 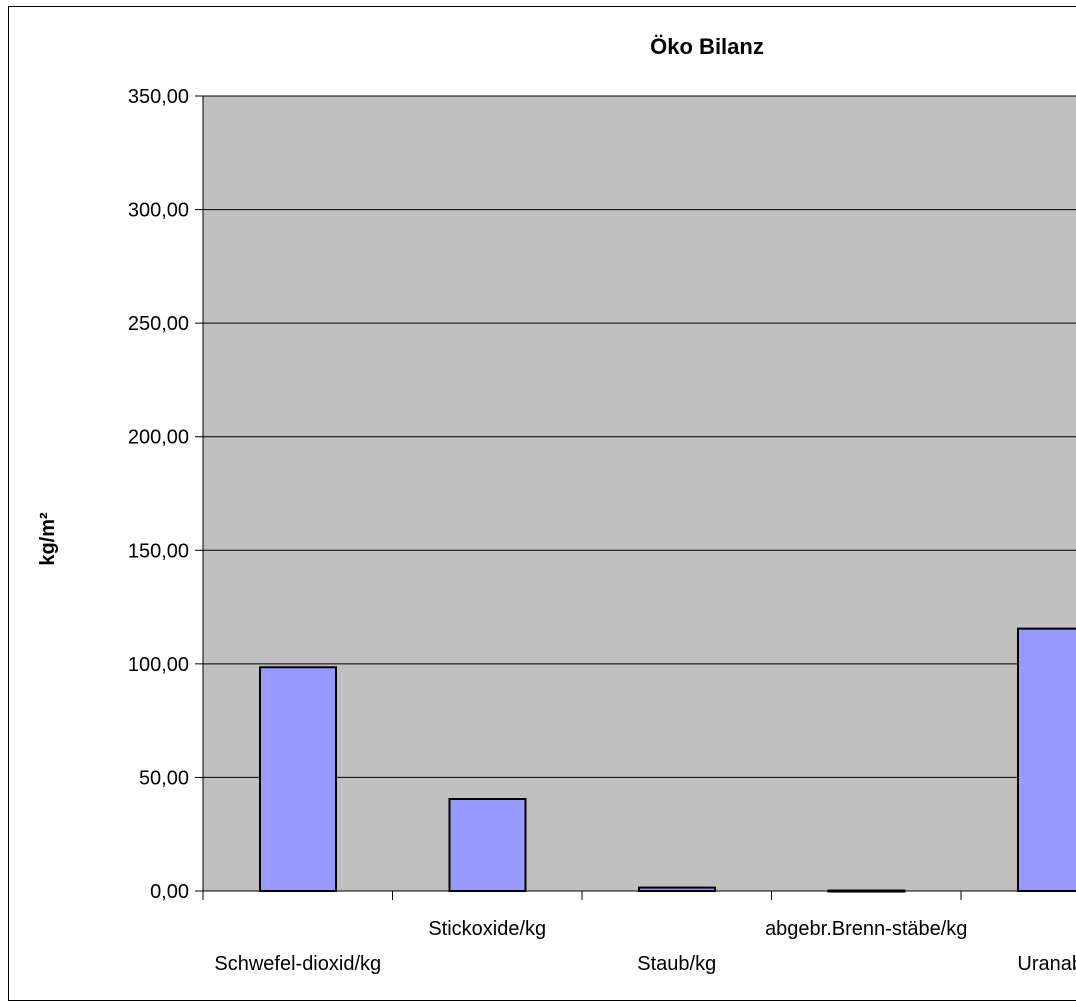 I want to click on y-axis-label: kg/m², so click(x=48, y=539).